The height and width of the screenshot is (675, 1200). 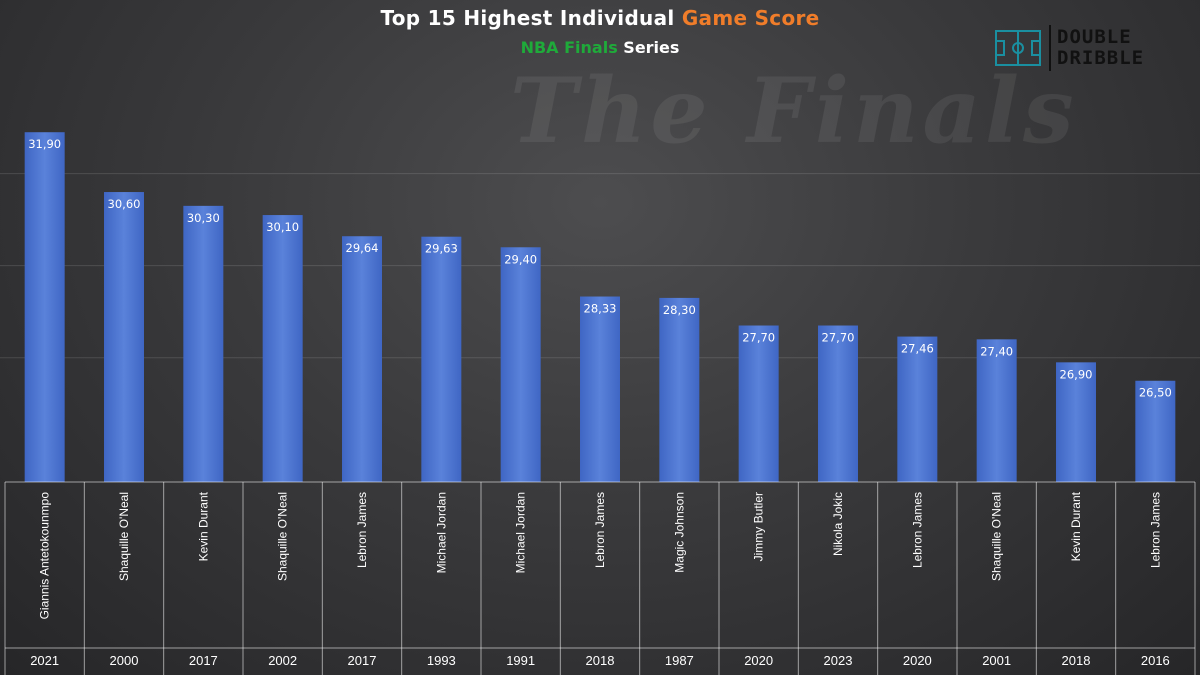 I want to click on value-label-14: 26,50, so click(x=1155, y=393).